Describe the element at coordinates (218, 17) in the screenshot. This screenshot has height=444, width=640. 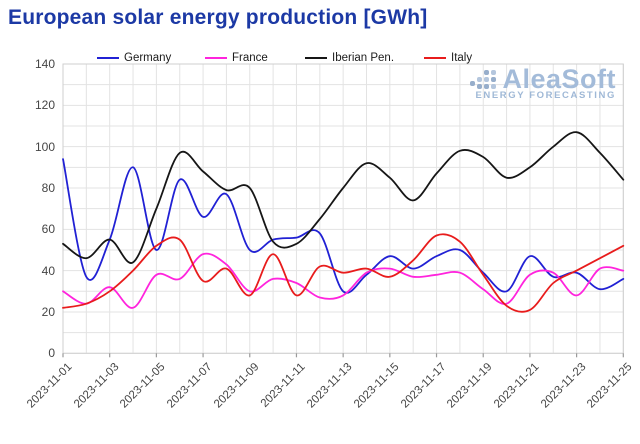
I see `chart-title: European solar energy production [GWh]` at that location.